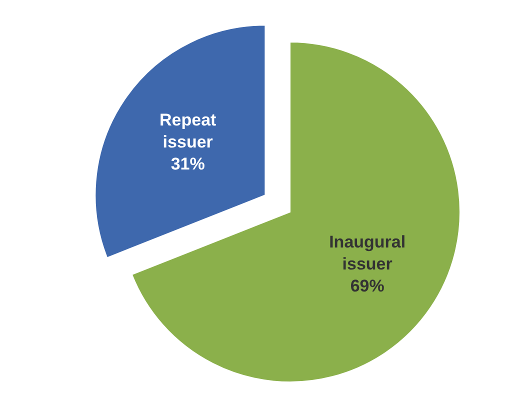  What do you see at coordinates (367, 286) in the screenshot?
I see `data-label: 69%` at bounding box center [367, 286].